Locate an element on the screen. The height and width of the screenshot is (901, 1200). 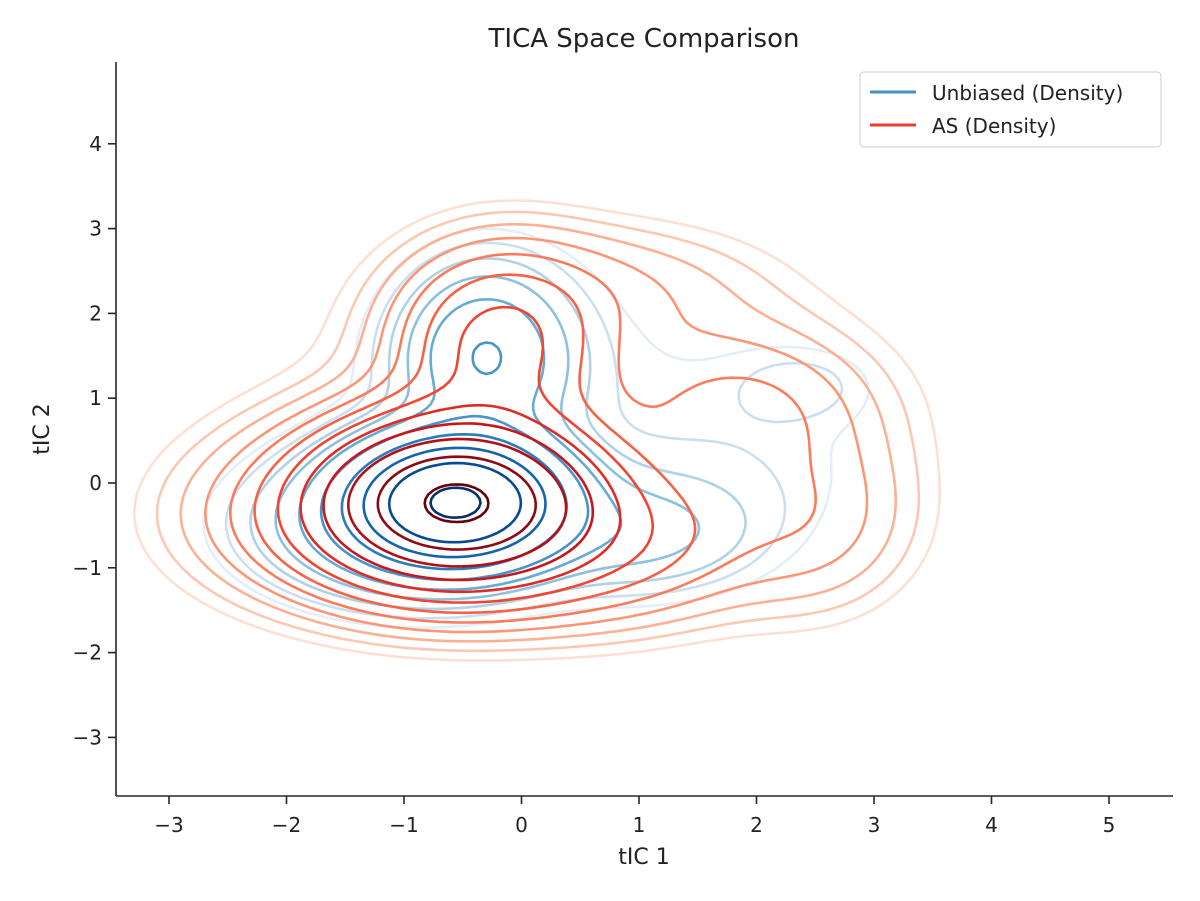
y-tick-label: 1 is located at coordinates (95, 398).